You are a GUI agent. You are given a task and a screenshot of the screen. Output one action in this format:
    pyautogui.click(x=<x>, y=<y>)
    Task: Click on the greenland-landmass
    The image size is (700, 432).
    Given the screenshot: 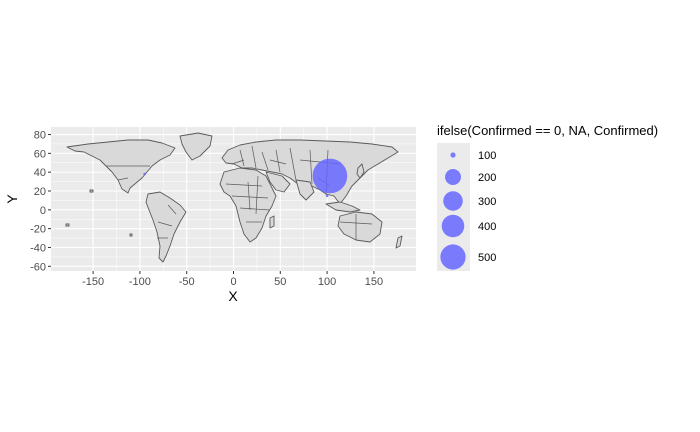 What is the action you would take?
    pyautogui.click(x=196, y=146)
    